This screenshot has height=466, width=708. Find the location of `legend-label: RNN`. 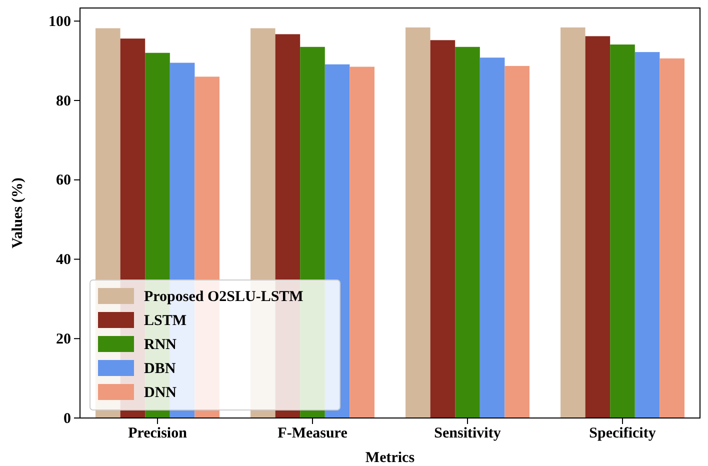

legend-label: RNN is located at coordinates (160, 345).